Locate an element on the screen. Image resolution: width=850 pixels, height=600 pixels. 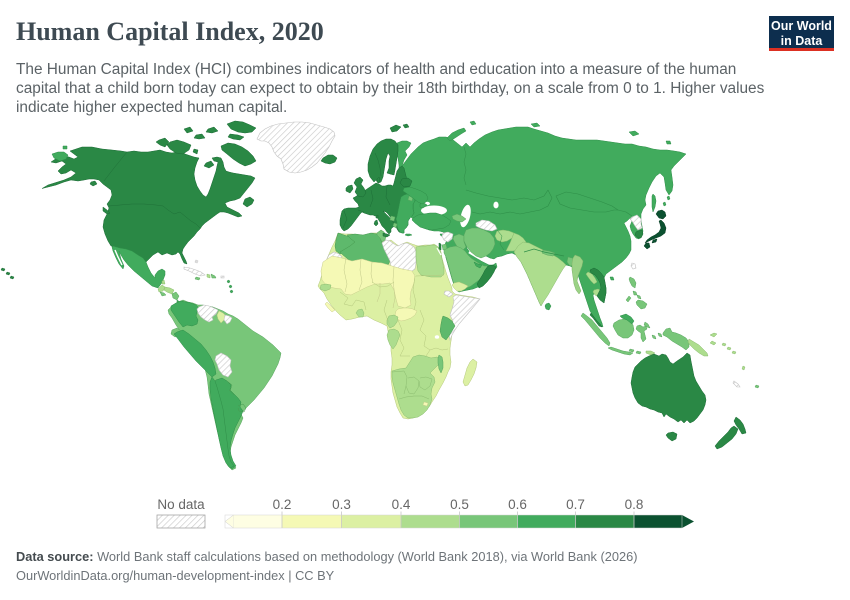
svg-text: 0.4 is located at coordinates (401, 504).